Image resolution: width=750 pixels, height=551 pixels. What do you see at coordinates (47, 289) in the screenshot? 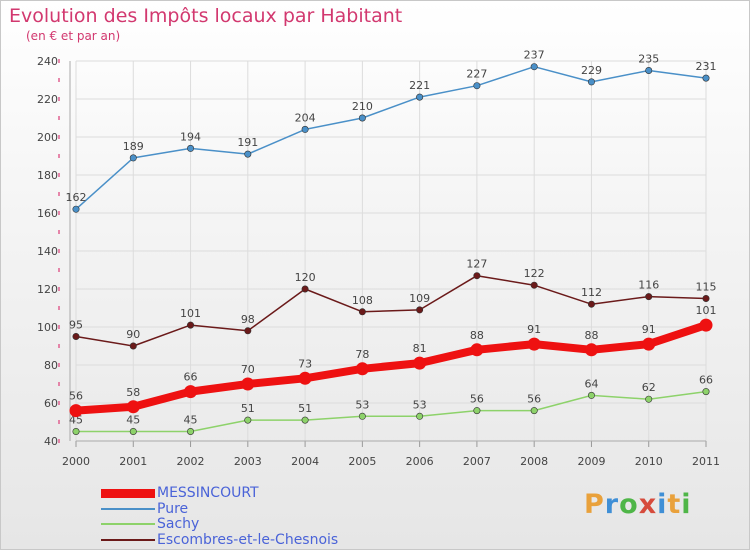
I see `y-tick-label: 120` at bounding box center [47, 289].